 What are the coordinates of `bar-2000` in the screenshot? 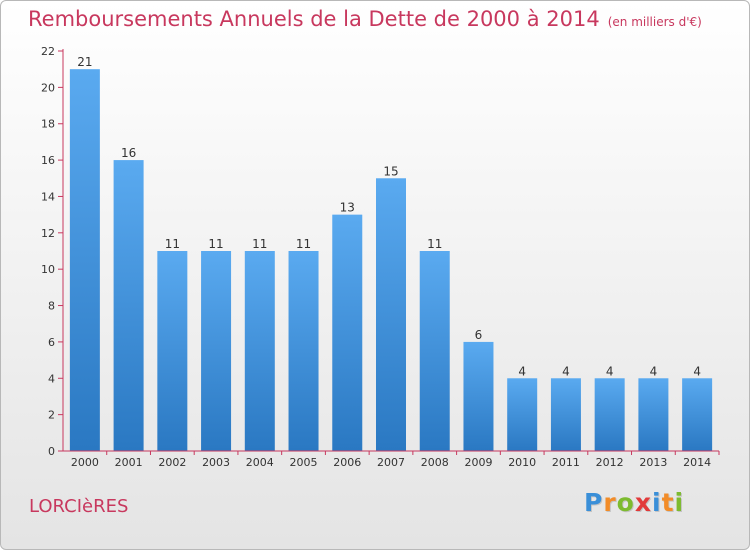 It's located at (84, 260).